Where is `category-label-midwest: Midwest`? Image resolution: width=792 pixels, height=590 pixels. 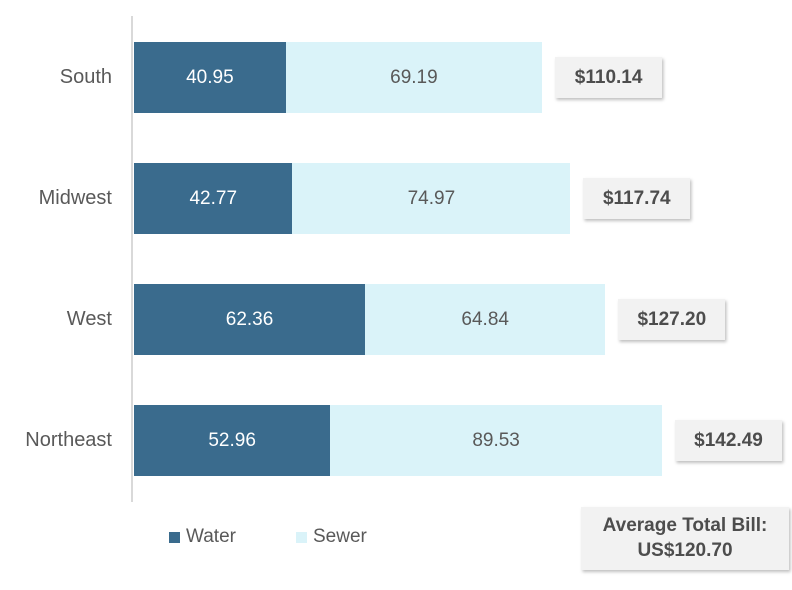
category-label-midwest: Midwest is located at coordinates (75, 198).